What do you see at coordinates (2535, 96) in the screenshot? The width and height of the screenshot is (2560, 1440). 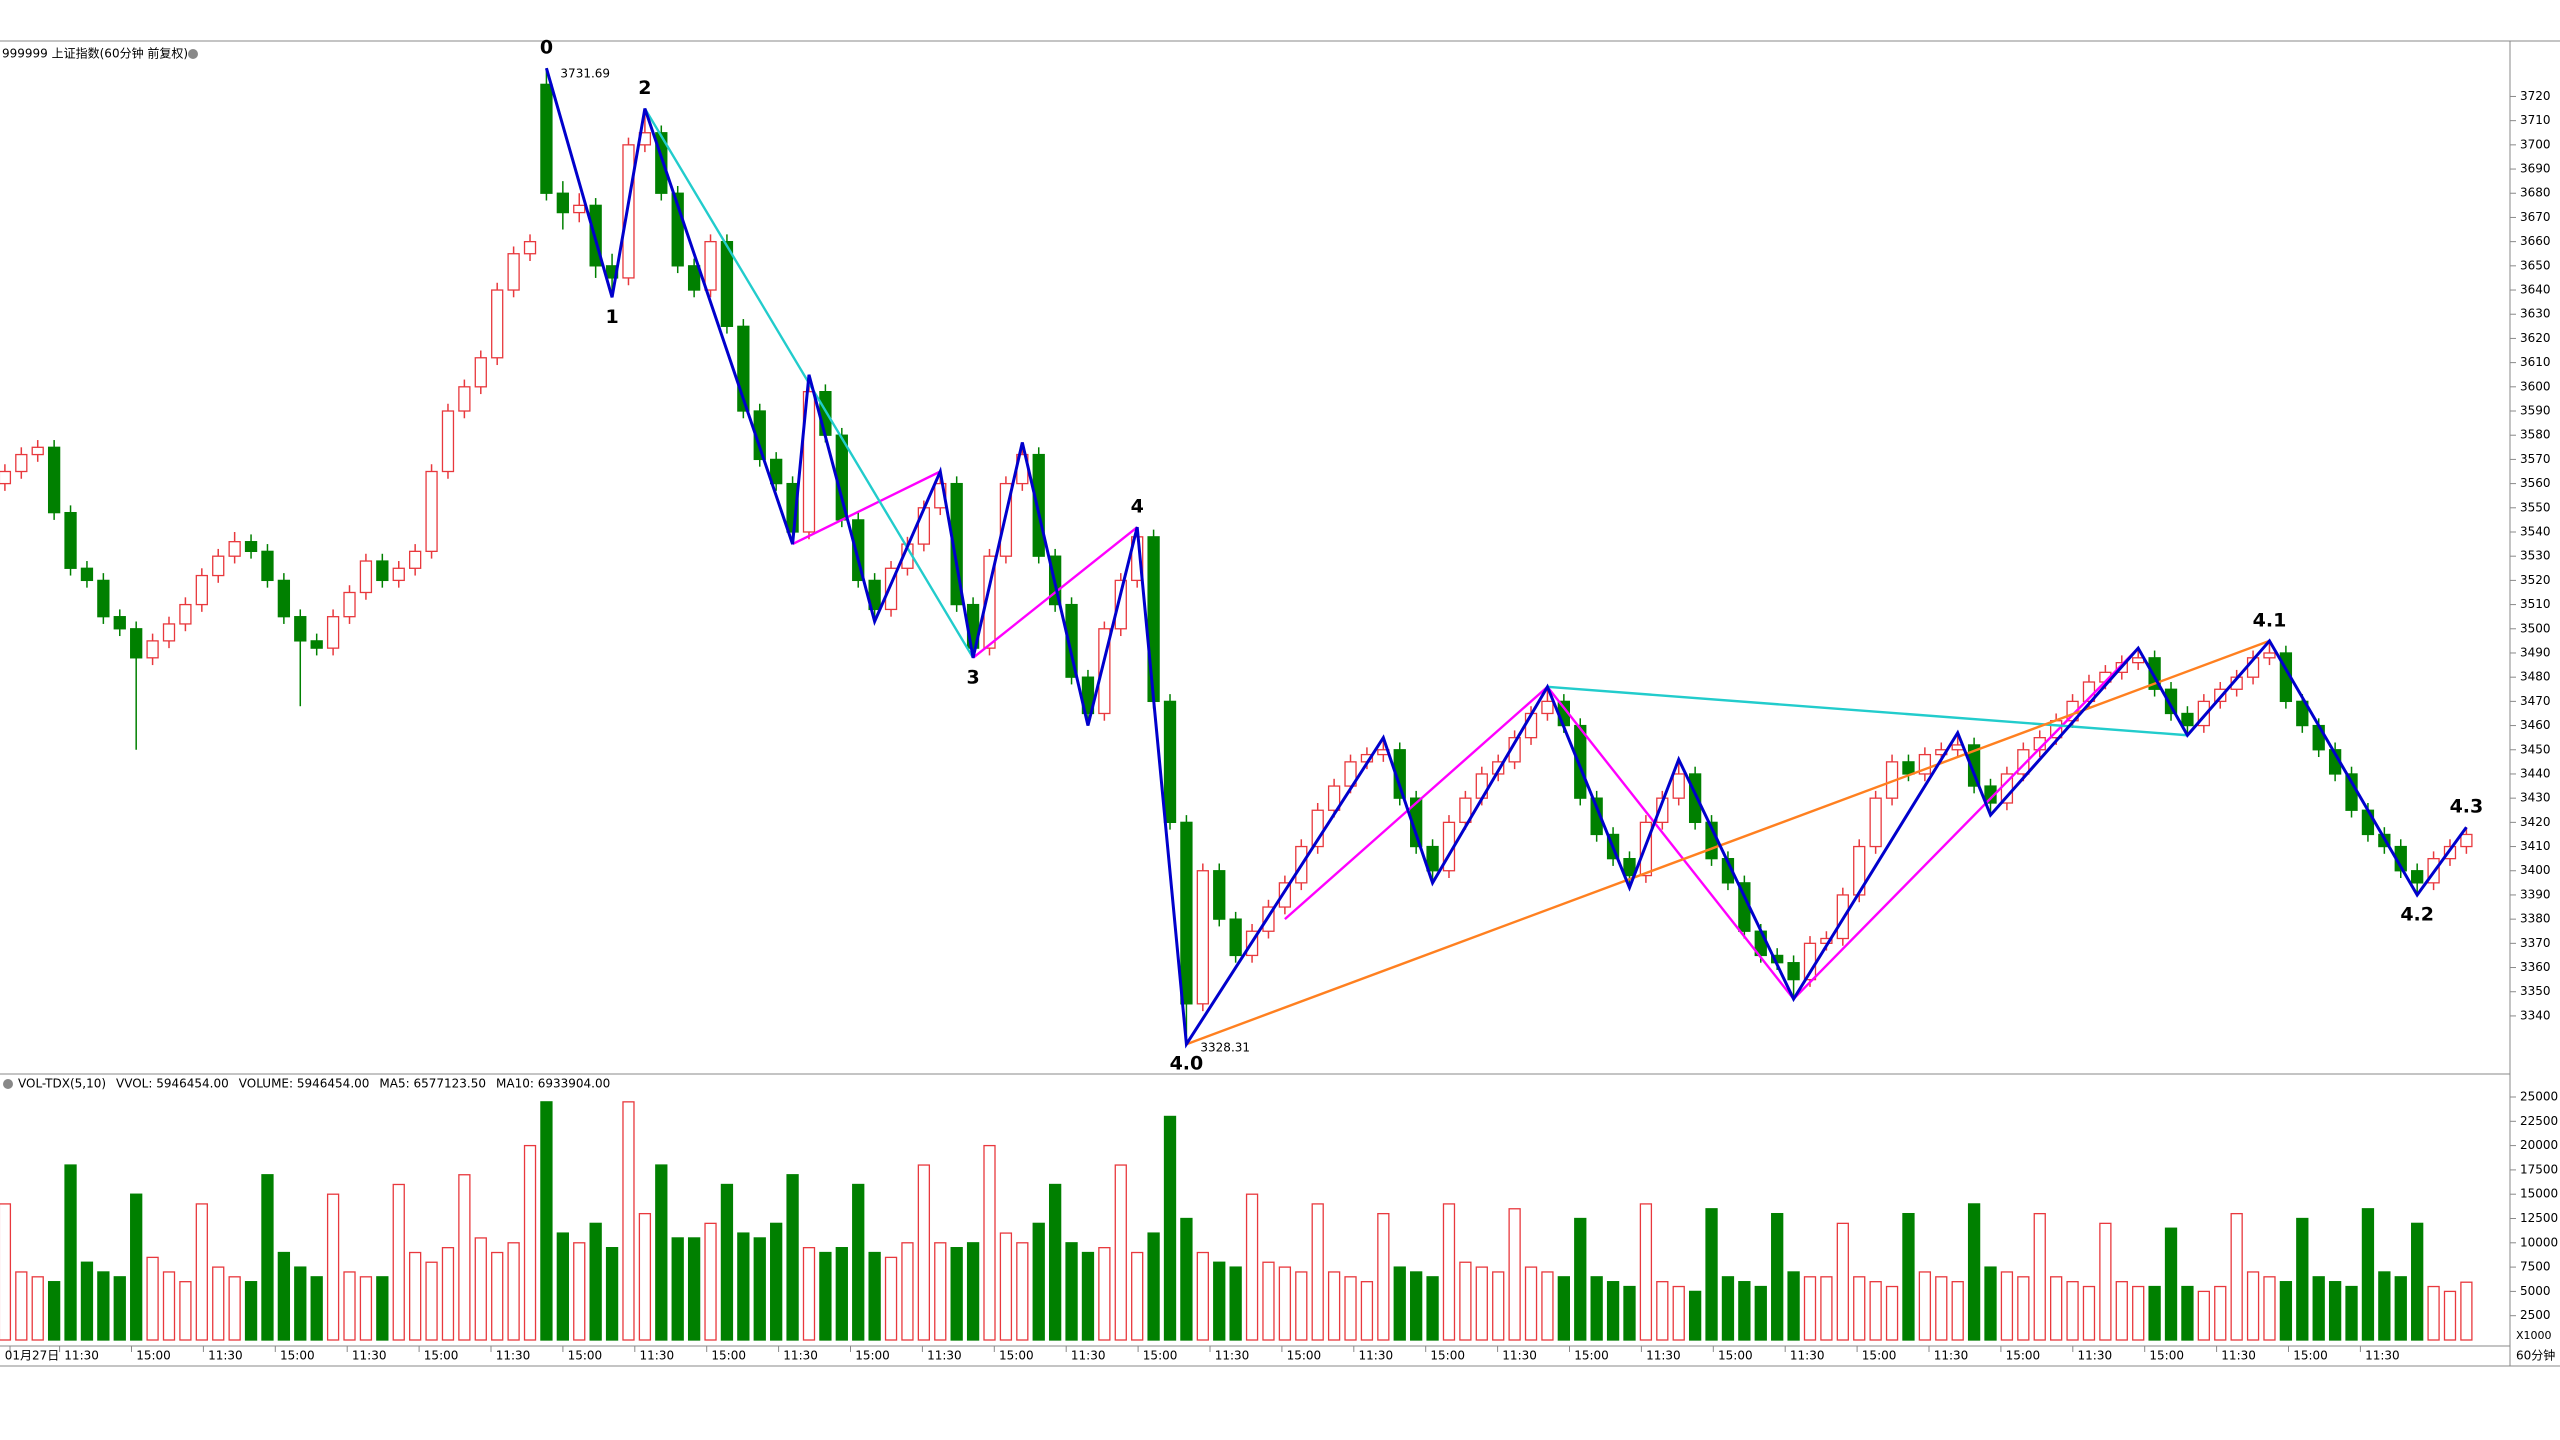 I see `y-tick-label: 3720` at bounding box center [2535, 96].